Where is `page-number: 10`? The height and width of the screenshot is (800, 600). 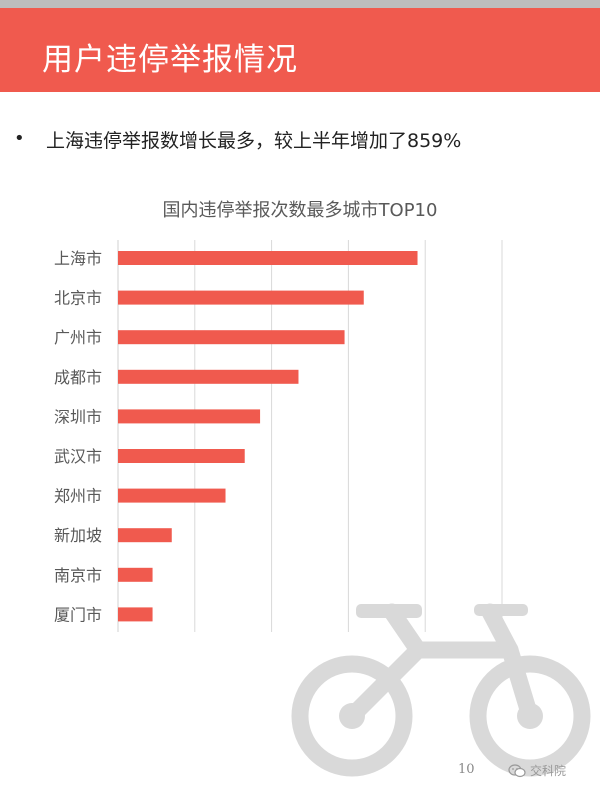 page-number: 10 is located at coordinates (466, 769).